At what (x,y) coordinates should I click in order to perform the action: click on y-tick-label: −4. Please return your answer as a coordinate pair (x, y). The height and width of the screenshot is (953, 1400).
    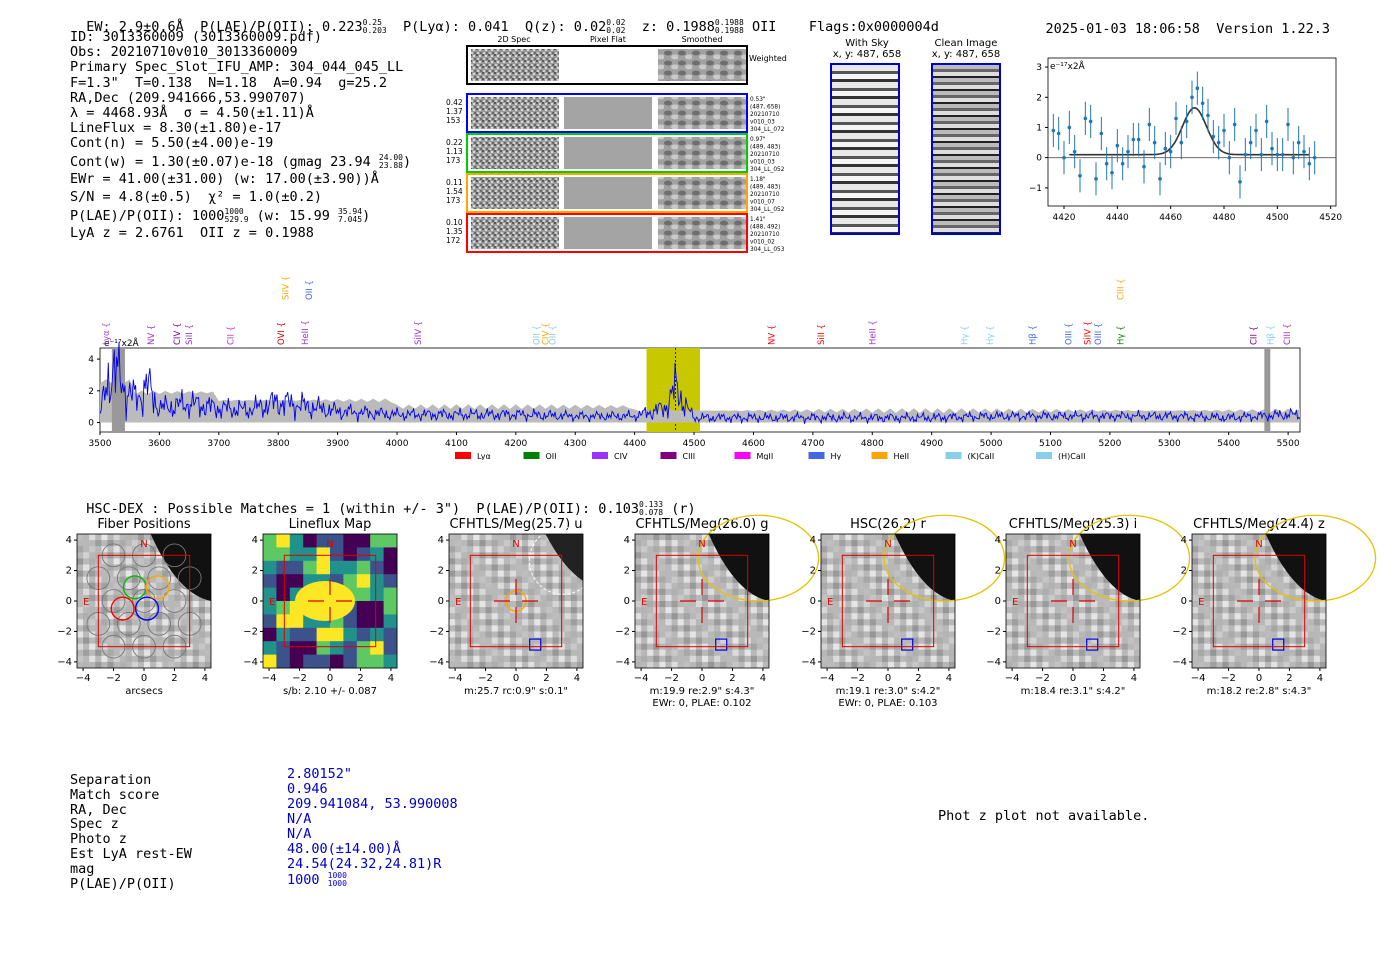
    Looking at the image, I should click on (436, 662).